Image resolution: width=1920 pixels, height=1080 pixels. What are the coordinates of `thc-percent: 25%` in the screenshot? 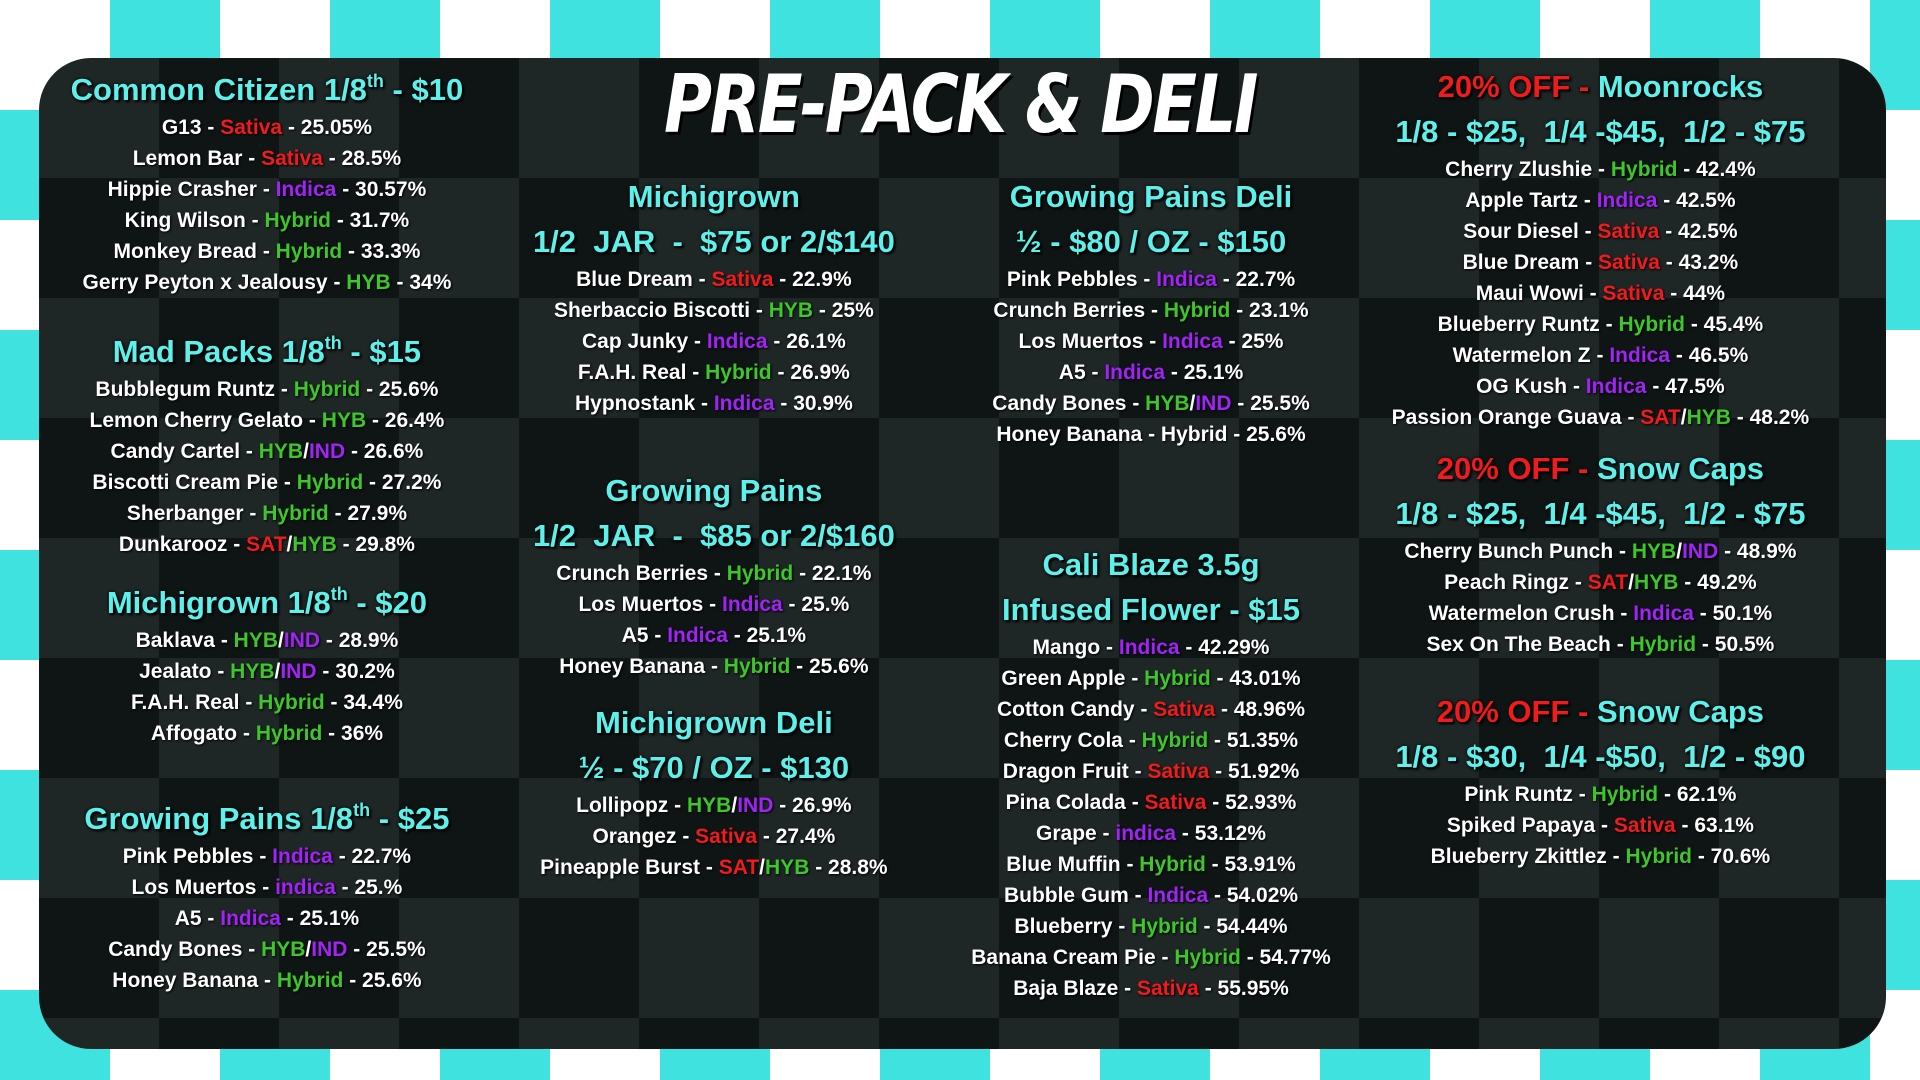 It's located at (1262, 341).